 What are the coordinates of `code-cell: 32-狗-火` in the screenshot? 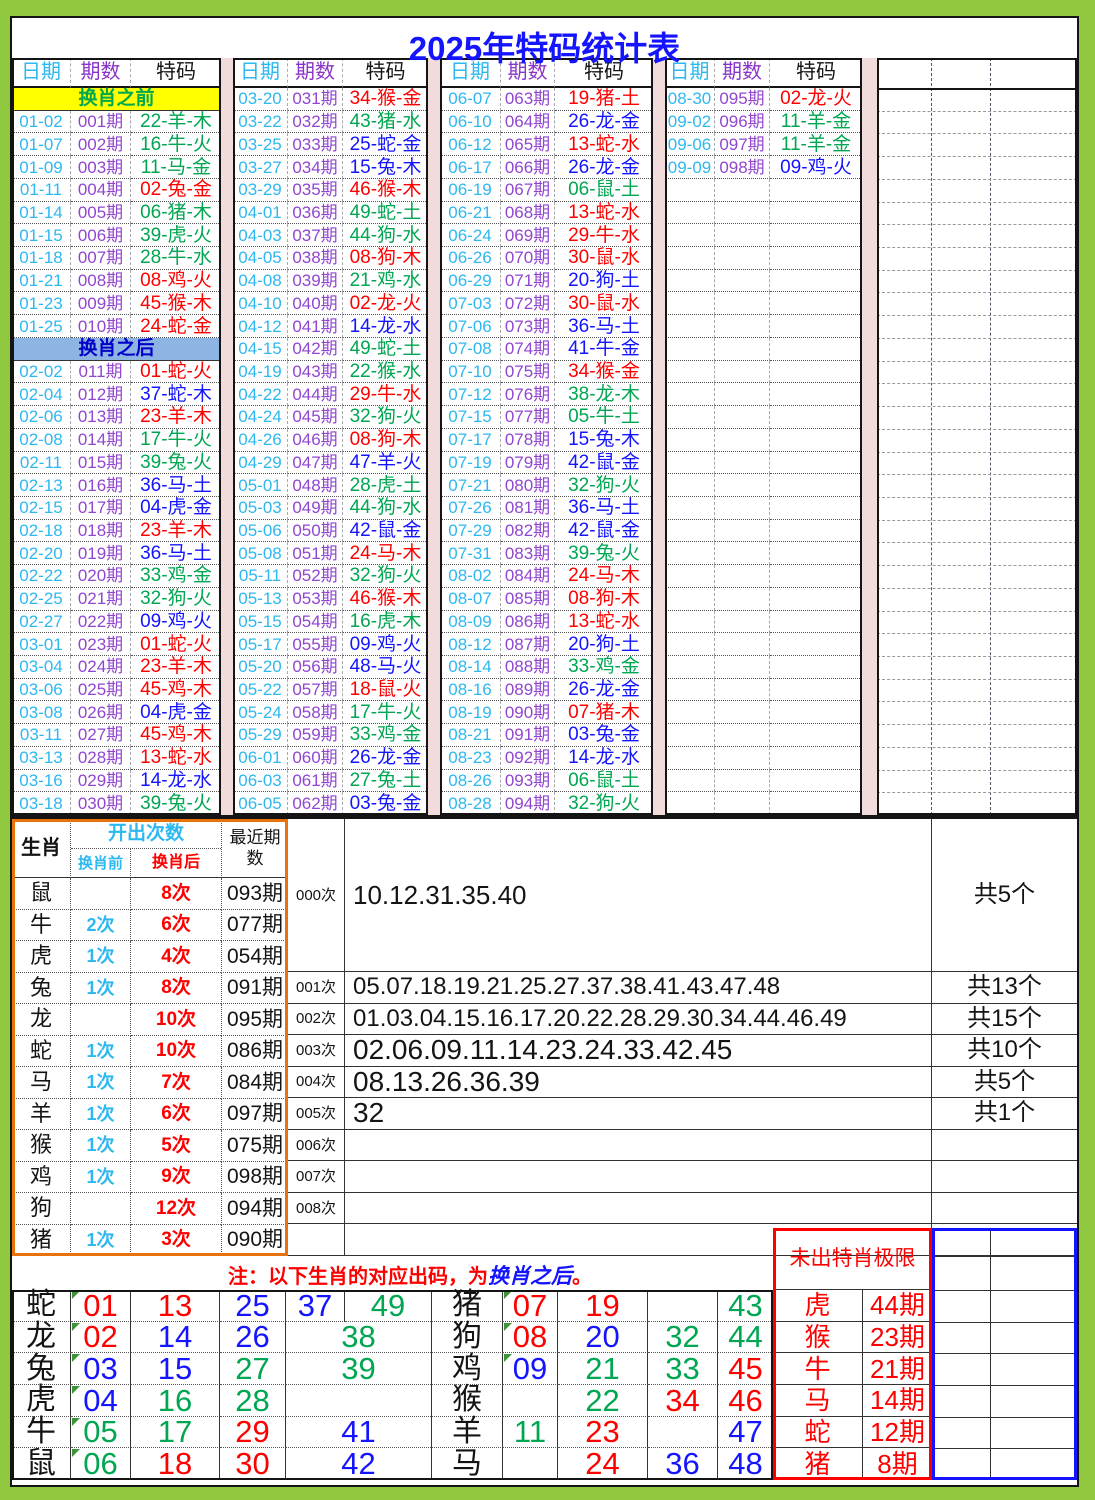 It's located at (385, 576).